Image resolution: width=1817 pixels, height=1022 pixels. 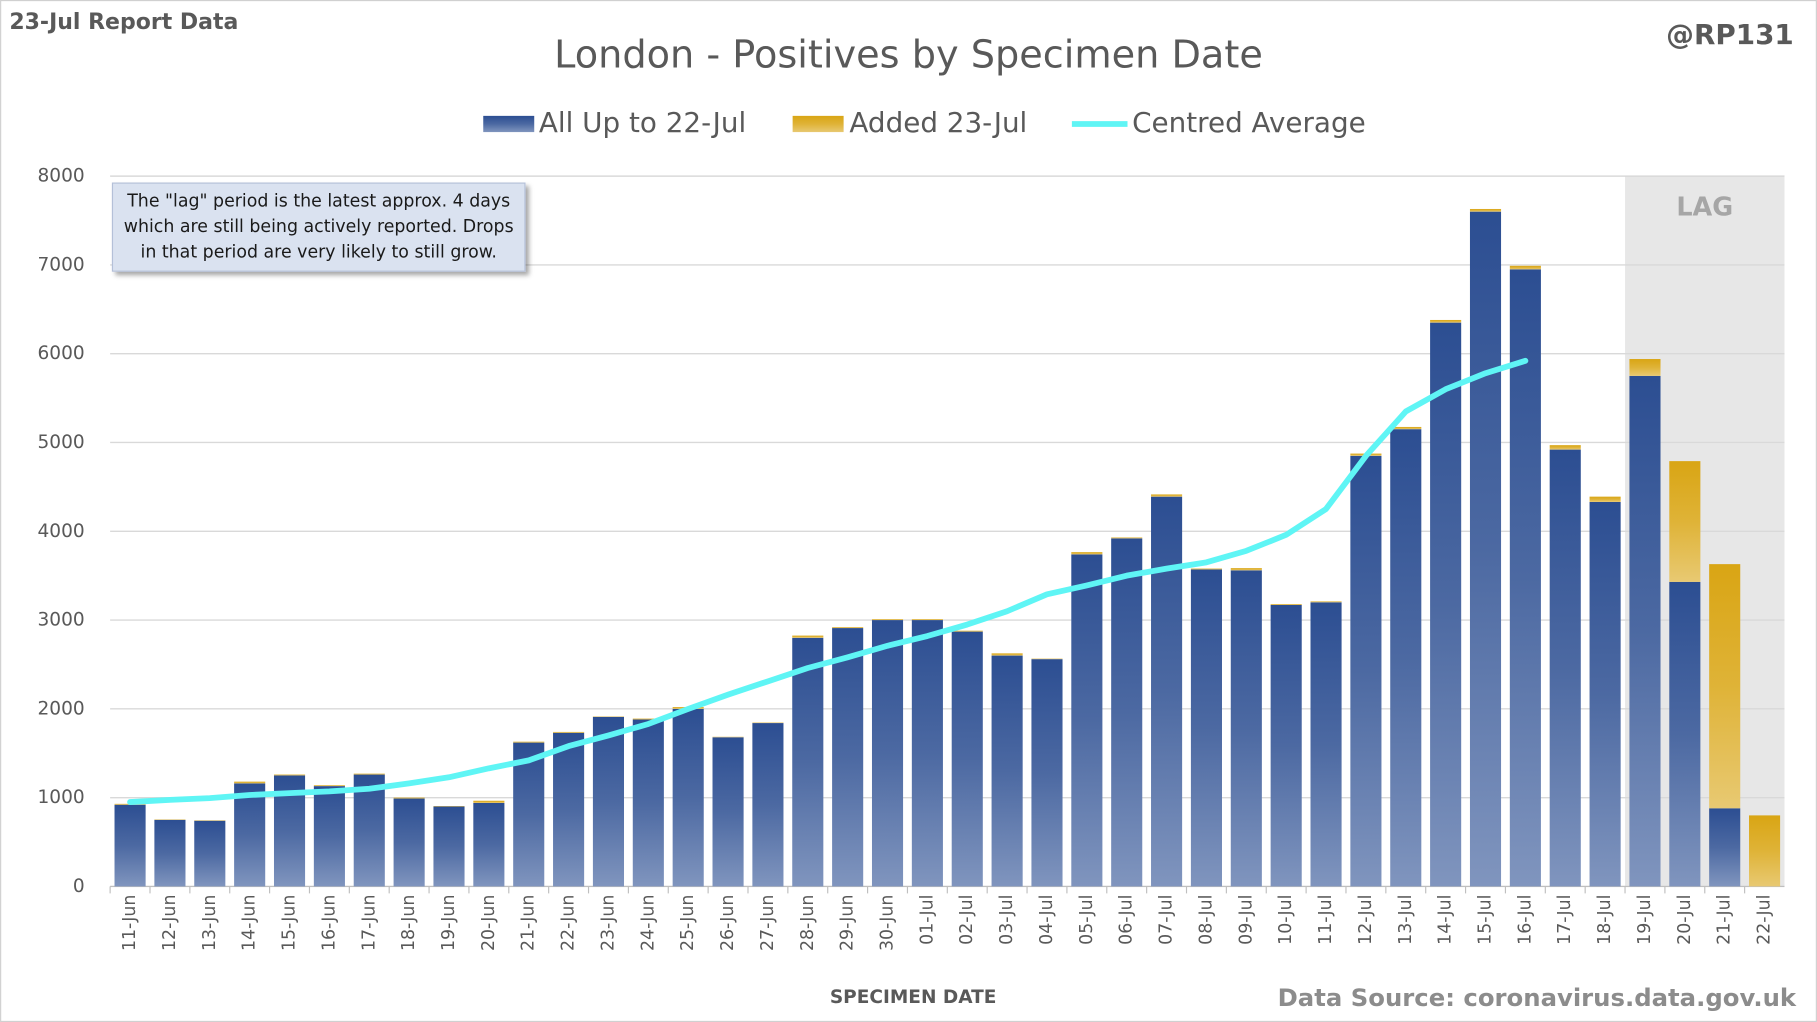 What do you see at coordinates (1765, 920) in the screenshot?
I see `x-tick-label: 22-Jul` at bounding box center [1765, 920].